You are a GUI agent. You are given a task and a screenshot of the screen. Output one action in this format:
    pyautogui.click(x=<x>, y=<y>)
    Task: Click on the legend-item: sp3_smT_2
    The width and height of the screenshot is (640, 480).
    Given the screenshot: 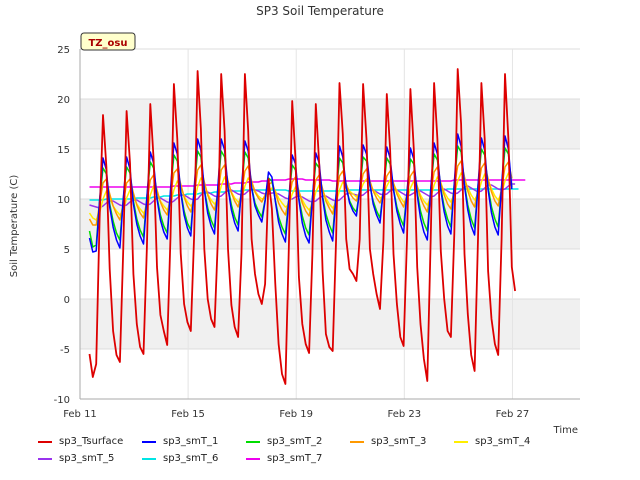 What is the action you would take?
    pyautogui.click(x=284, y=441)
    